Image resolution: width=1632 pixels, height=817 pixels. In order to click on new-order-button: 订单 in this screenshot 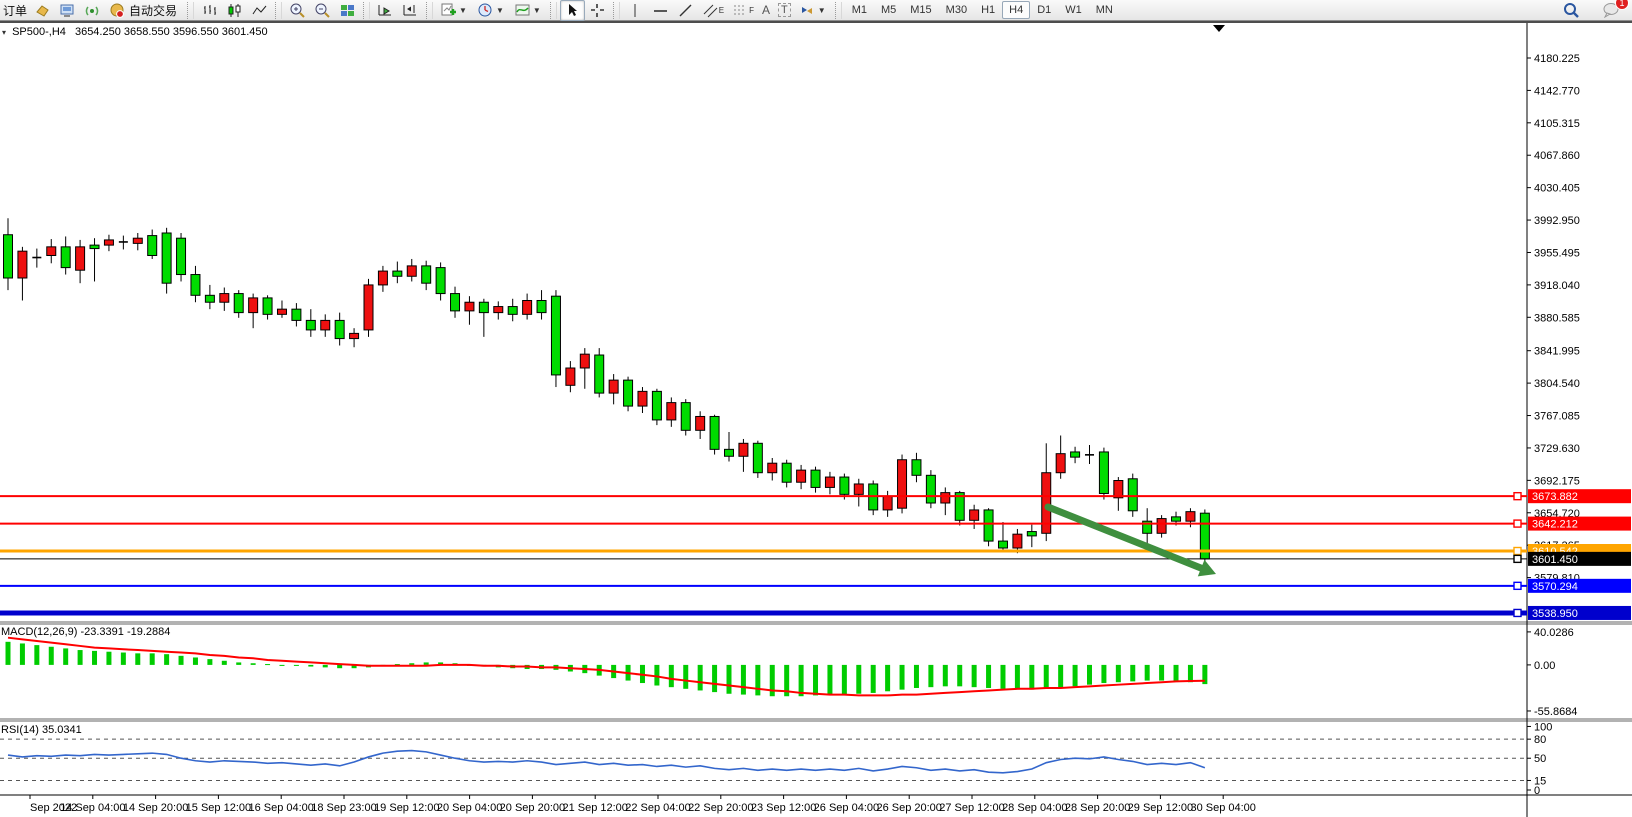, I will do `click(15, 10)`.